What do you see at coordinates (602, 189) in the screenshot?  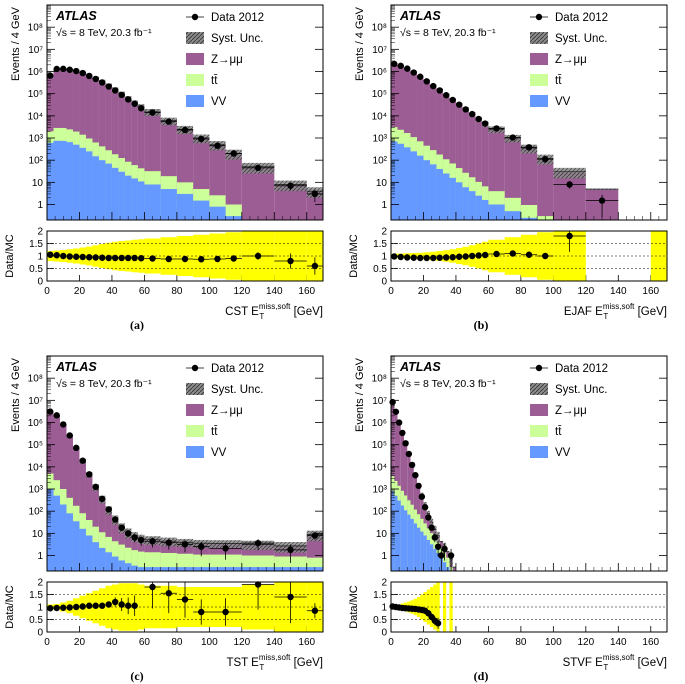 I see `syst-hatch` at bounding box center [602, 189].